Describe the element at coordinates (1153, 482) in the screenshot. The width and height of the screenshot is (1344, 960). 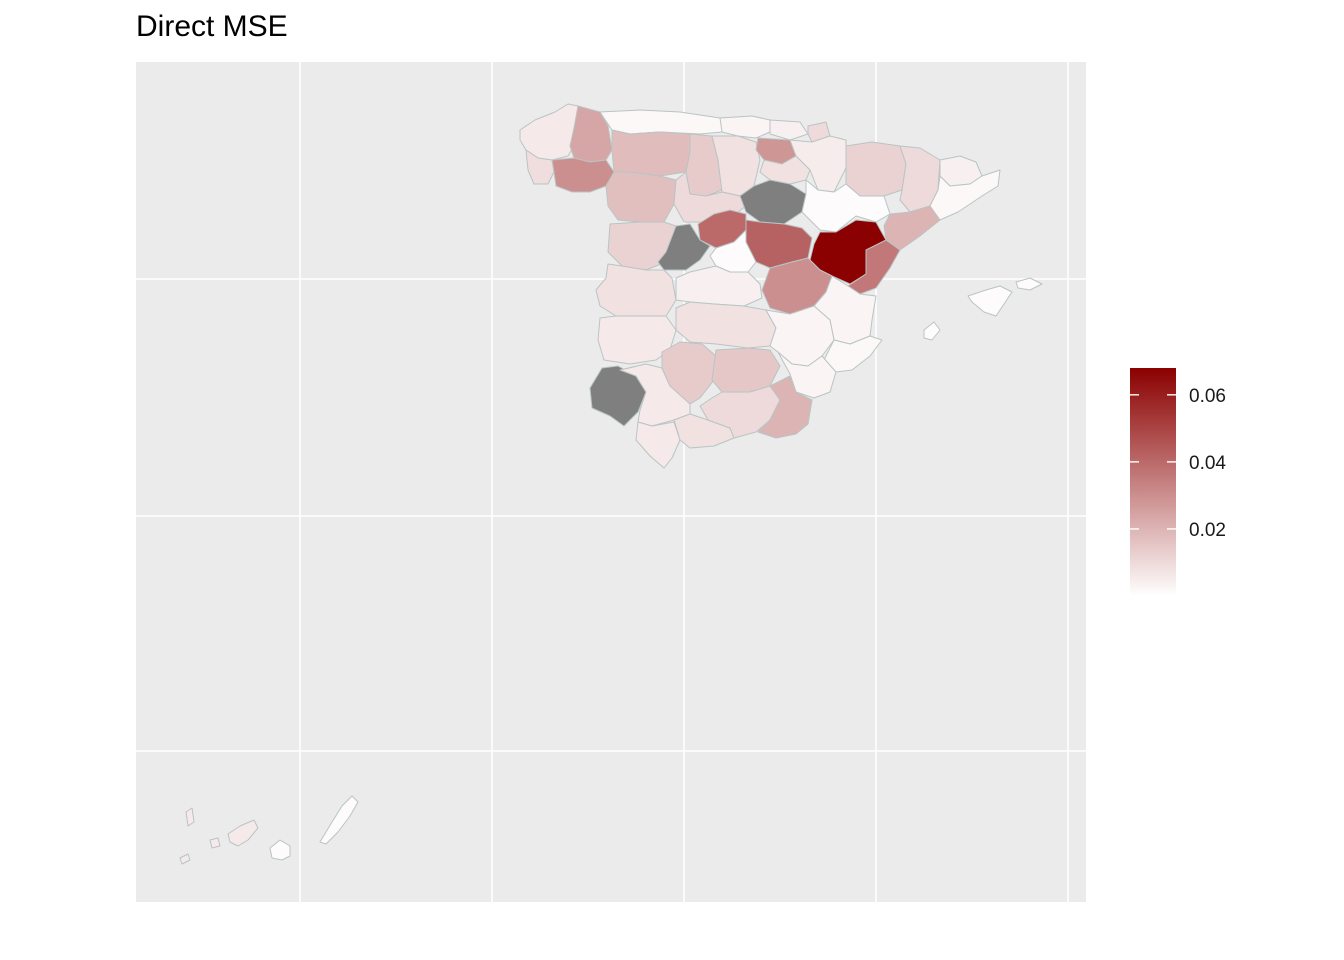
I see `legend-colorbar` at that location.